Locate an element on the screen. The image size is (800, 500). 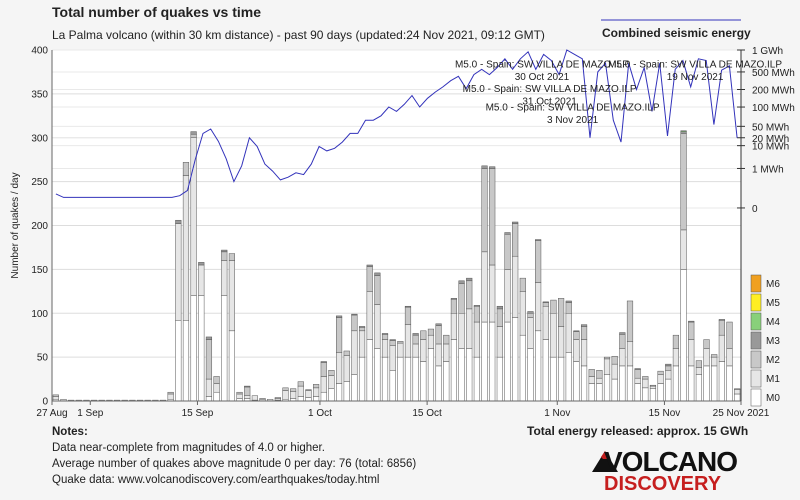
x-tick-label: 25 Nov 2021 is located at coordinates (741, 413).